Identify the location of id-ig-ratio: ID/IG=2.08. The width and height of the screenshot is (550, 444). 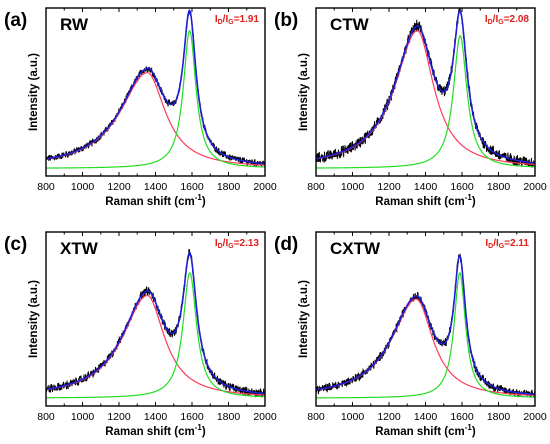
(507, 20).